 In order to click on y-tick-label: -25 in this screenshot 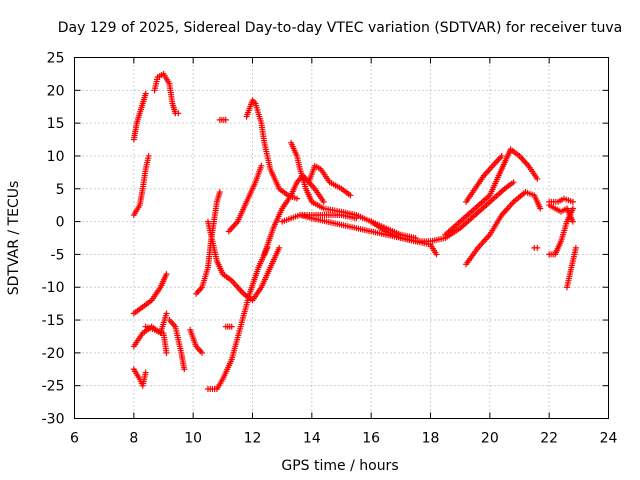, I will do `click(53, 387)`.